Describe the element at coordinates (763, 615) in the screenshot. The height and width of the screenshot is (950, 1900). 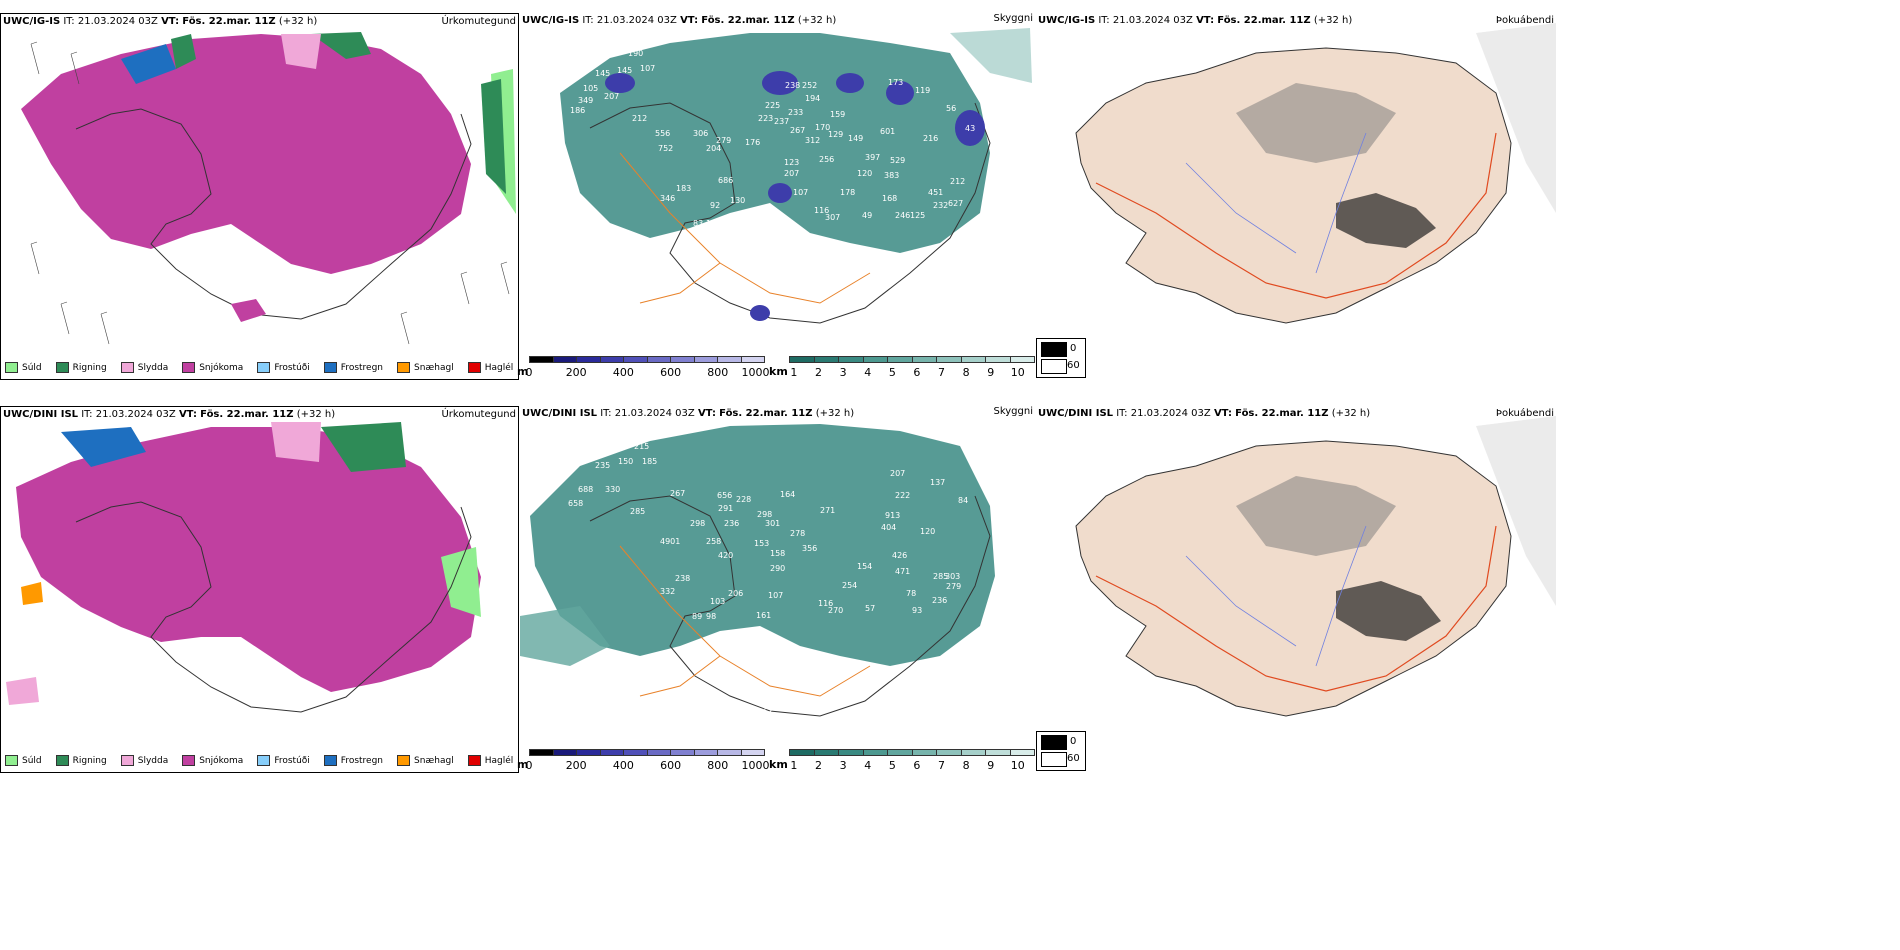
I see `visibility-value: 161` at that location.